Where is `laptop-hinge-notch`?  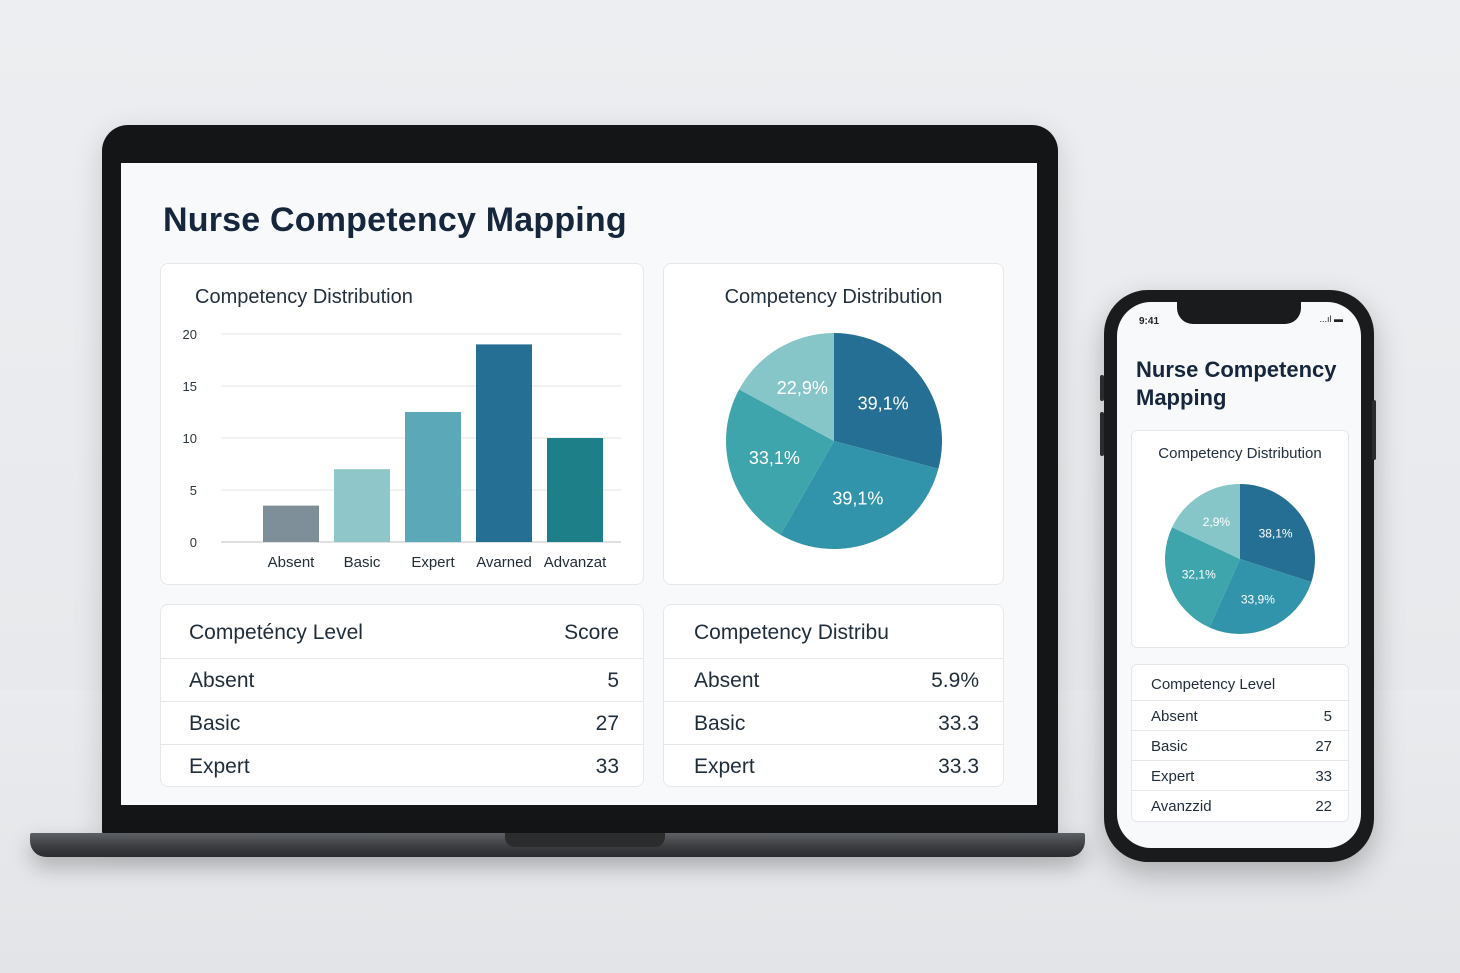 laptop-hinge-notch is located at coordinates (585, 840).